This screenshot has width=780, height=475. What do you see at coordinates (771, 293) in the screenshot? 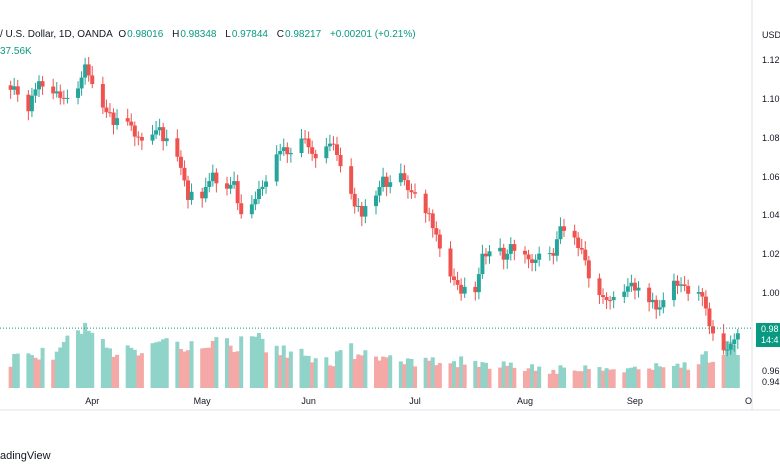
I see `y-tick-label: 1.00` at bounding box center [771, 293].